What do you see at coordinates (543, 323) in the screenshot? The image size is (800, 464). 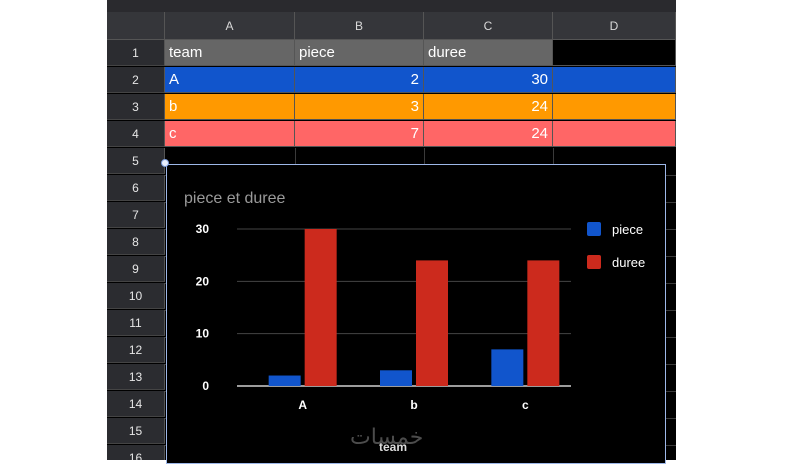 I see `bar-duree-c` at bounding box center [543, 323].